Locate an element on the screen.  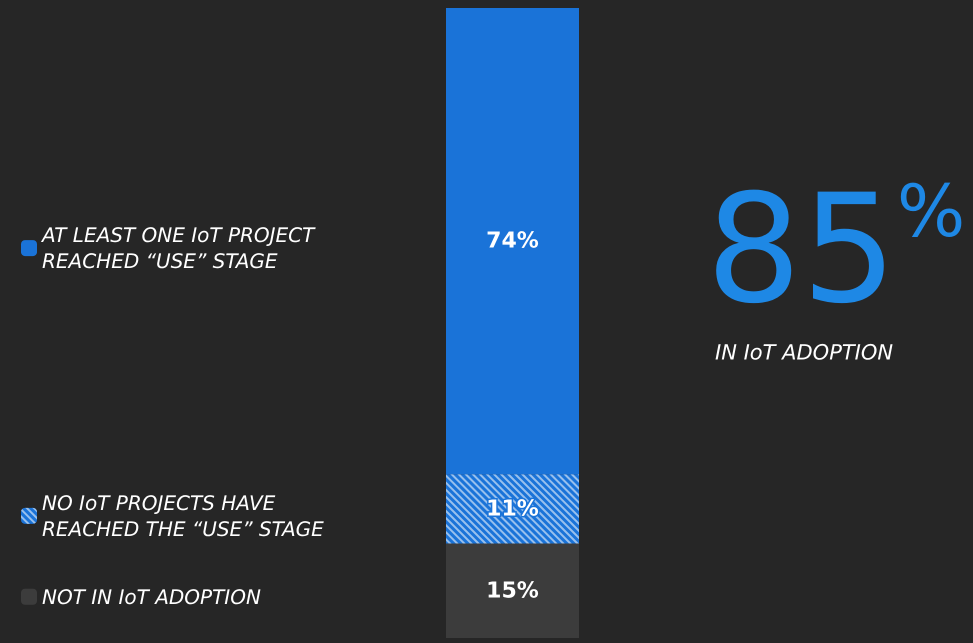
legend-label: NO IoT PROJECTS HAVE REACHED THE “USE” STAGE is located at coordinates (183, 515).